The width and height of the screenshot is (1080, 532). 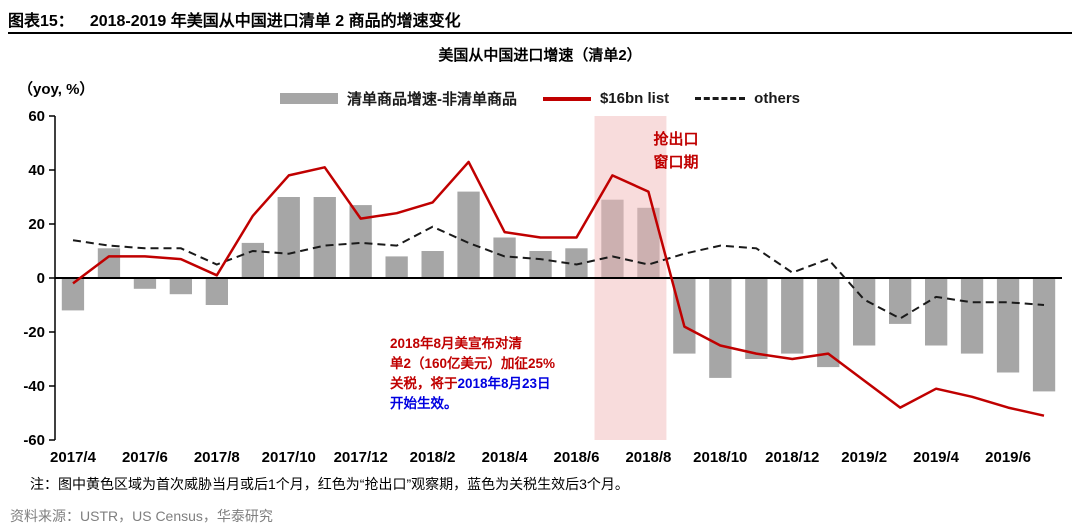 I want to click on svg-text: 20, so click(x=36, y=224).